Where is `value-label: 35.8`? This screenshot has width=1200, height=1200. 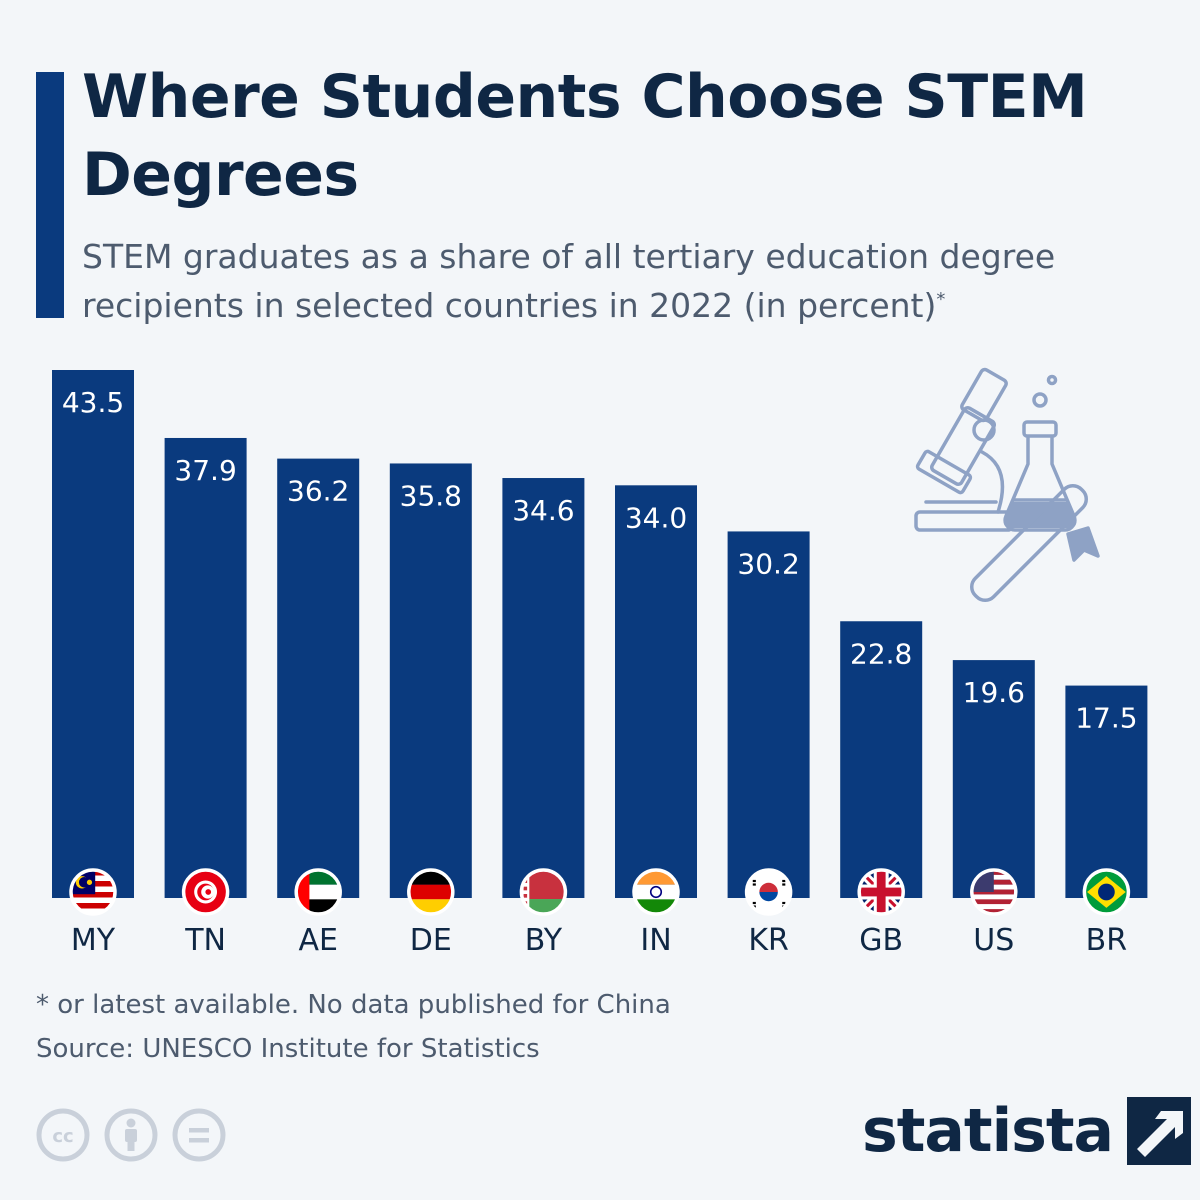 value-label: 35.8 is located at coordinates (431, 495).